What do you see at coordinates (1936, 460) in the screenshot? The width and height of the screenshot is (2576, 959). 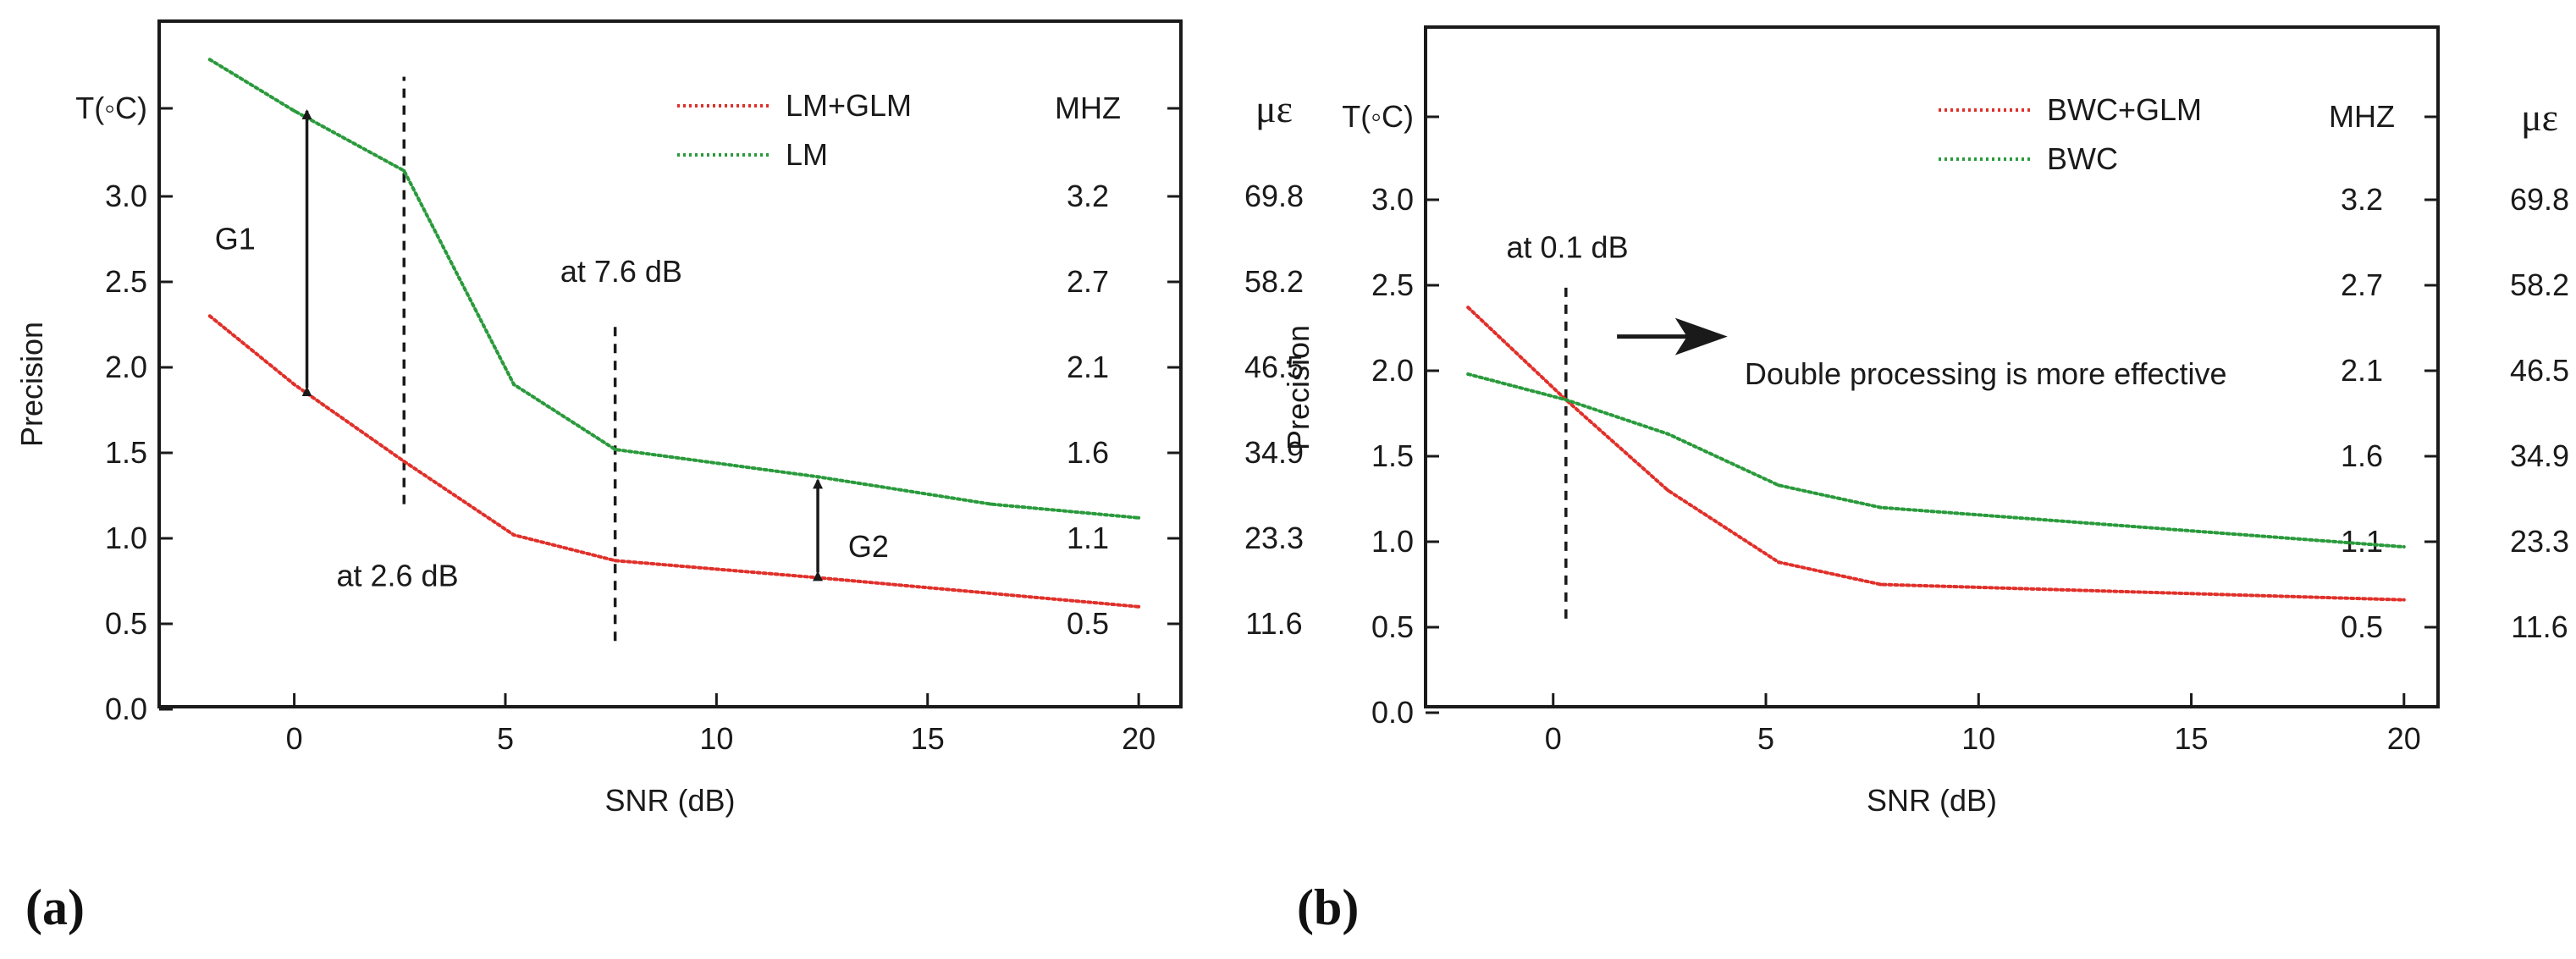 I see `series-line-bwc` at bounding box center [1936, 460].